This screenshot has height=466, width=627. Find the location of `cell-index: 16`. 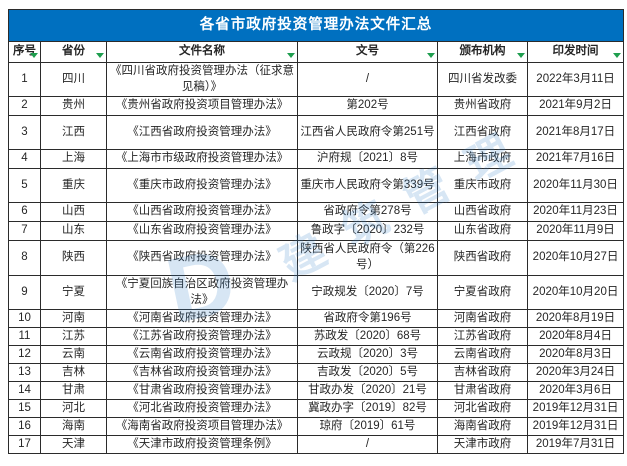

cell-index: 16 is located at coordinates (24, 426).